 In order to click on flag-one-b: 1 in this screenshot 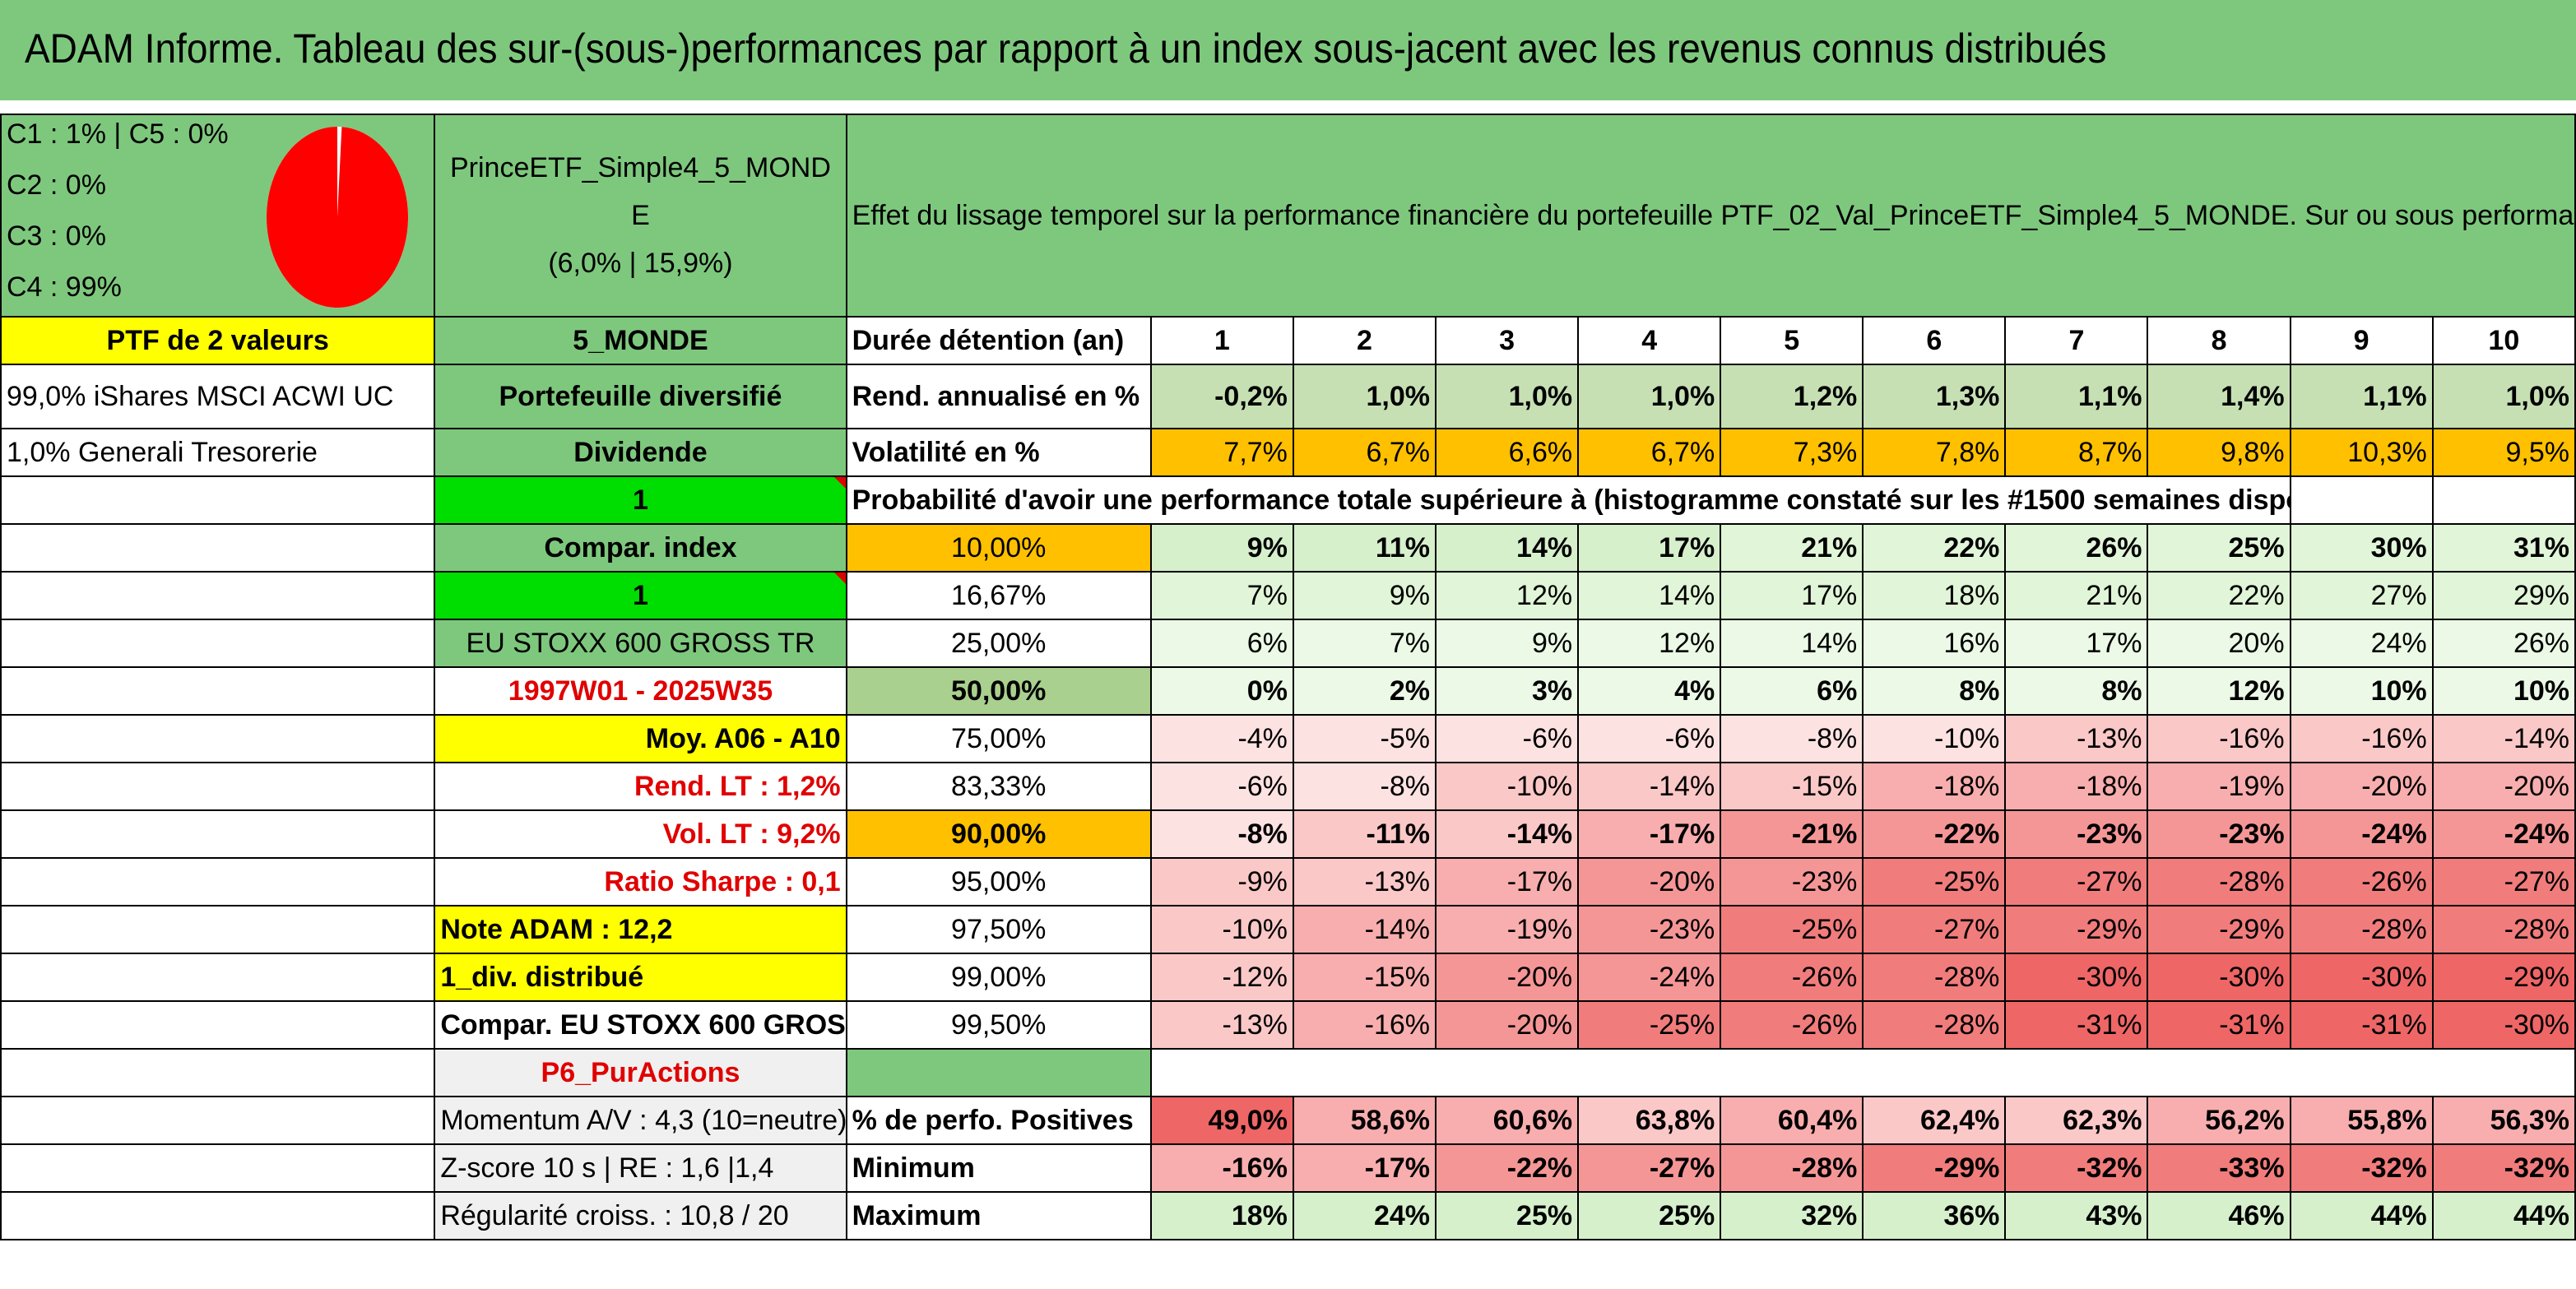, I will do `click(640, 595)`.